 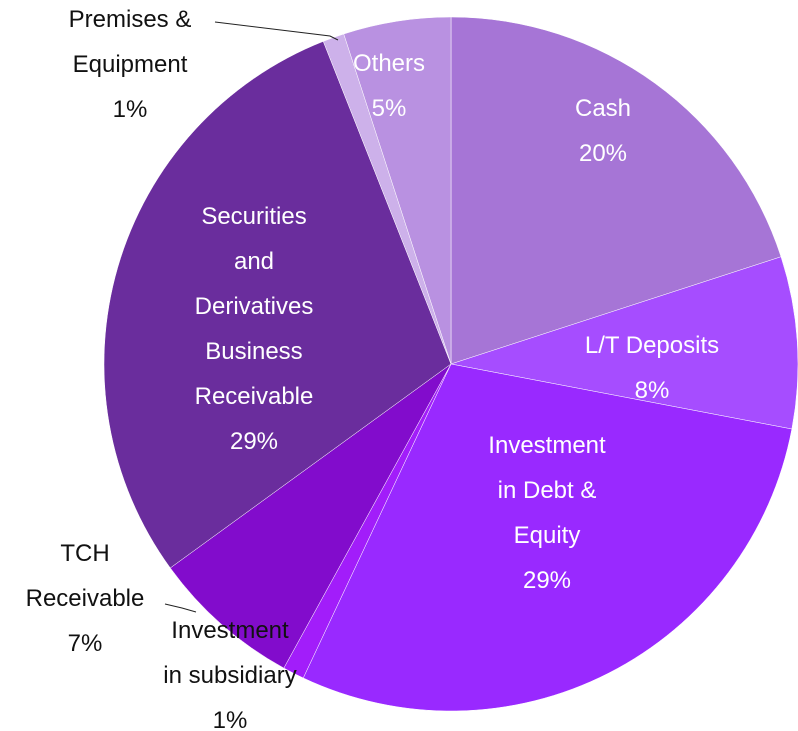 What do you see at coordinates (603, 153) in the screenshot?
I see `value-label: 20%` at bounding box center [603, 153].